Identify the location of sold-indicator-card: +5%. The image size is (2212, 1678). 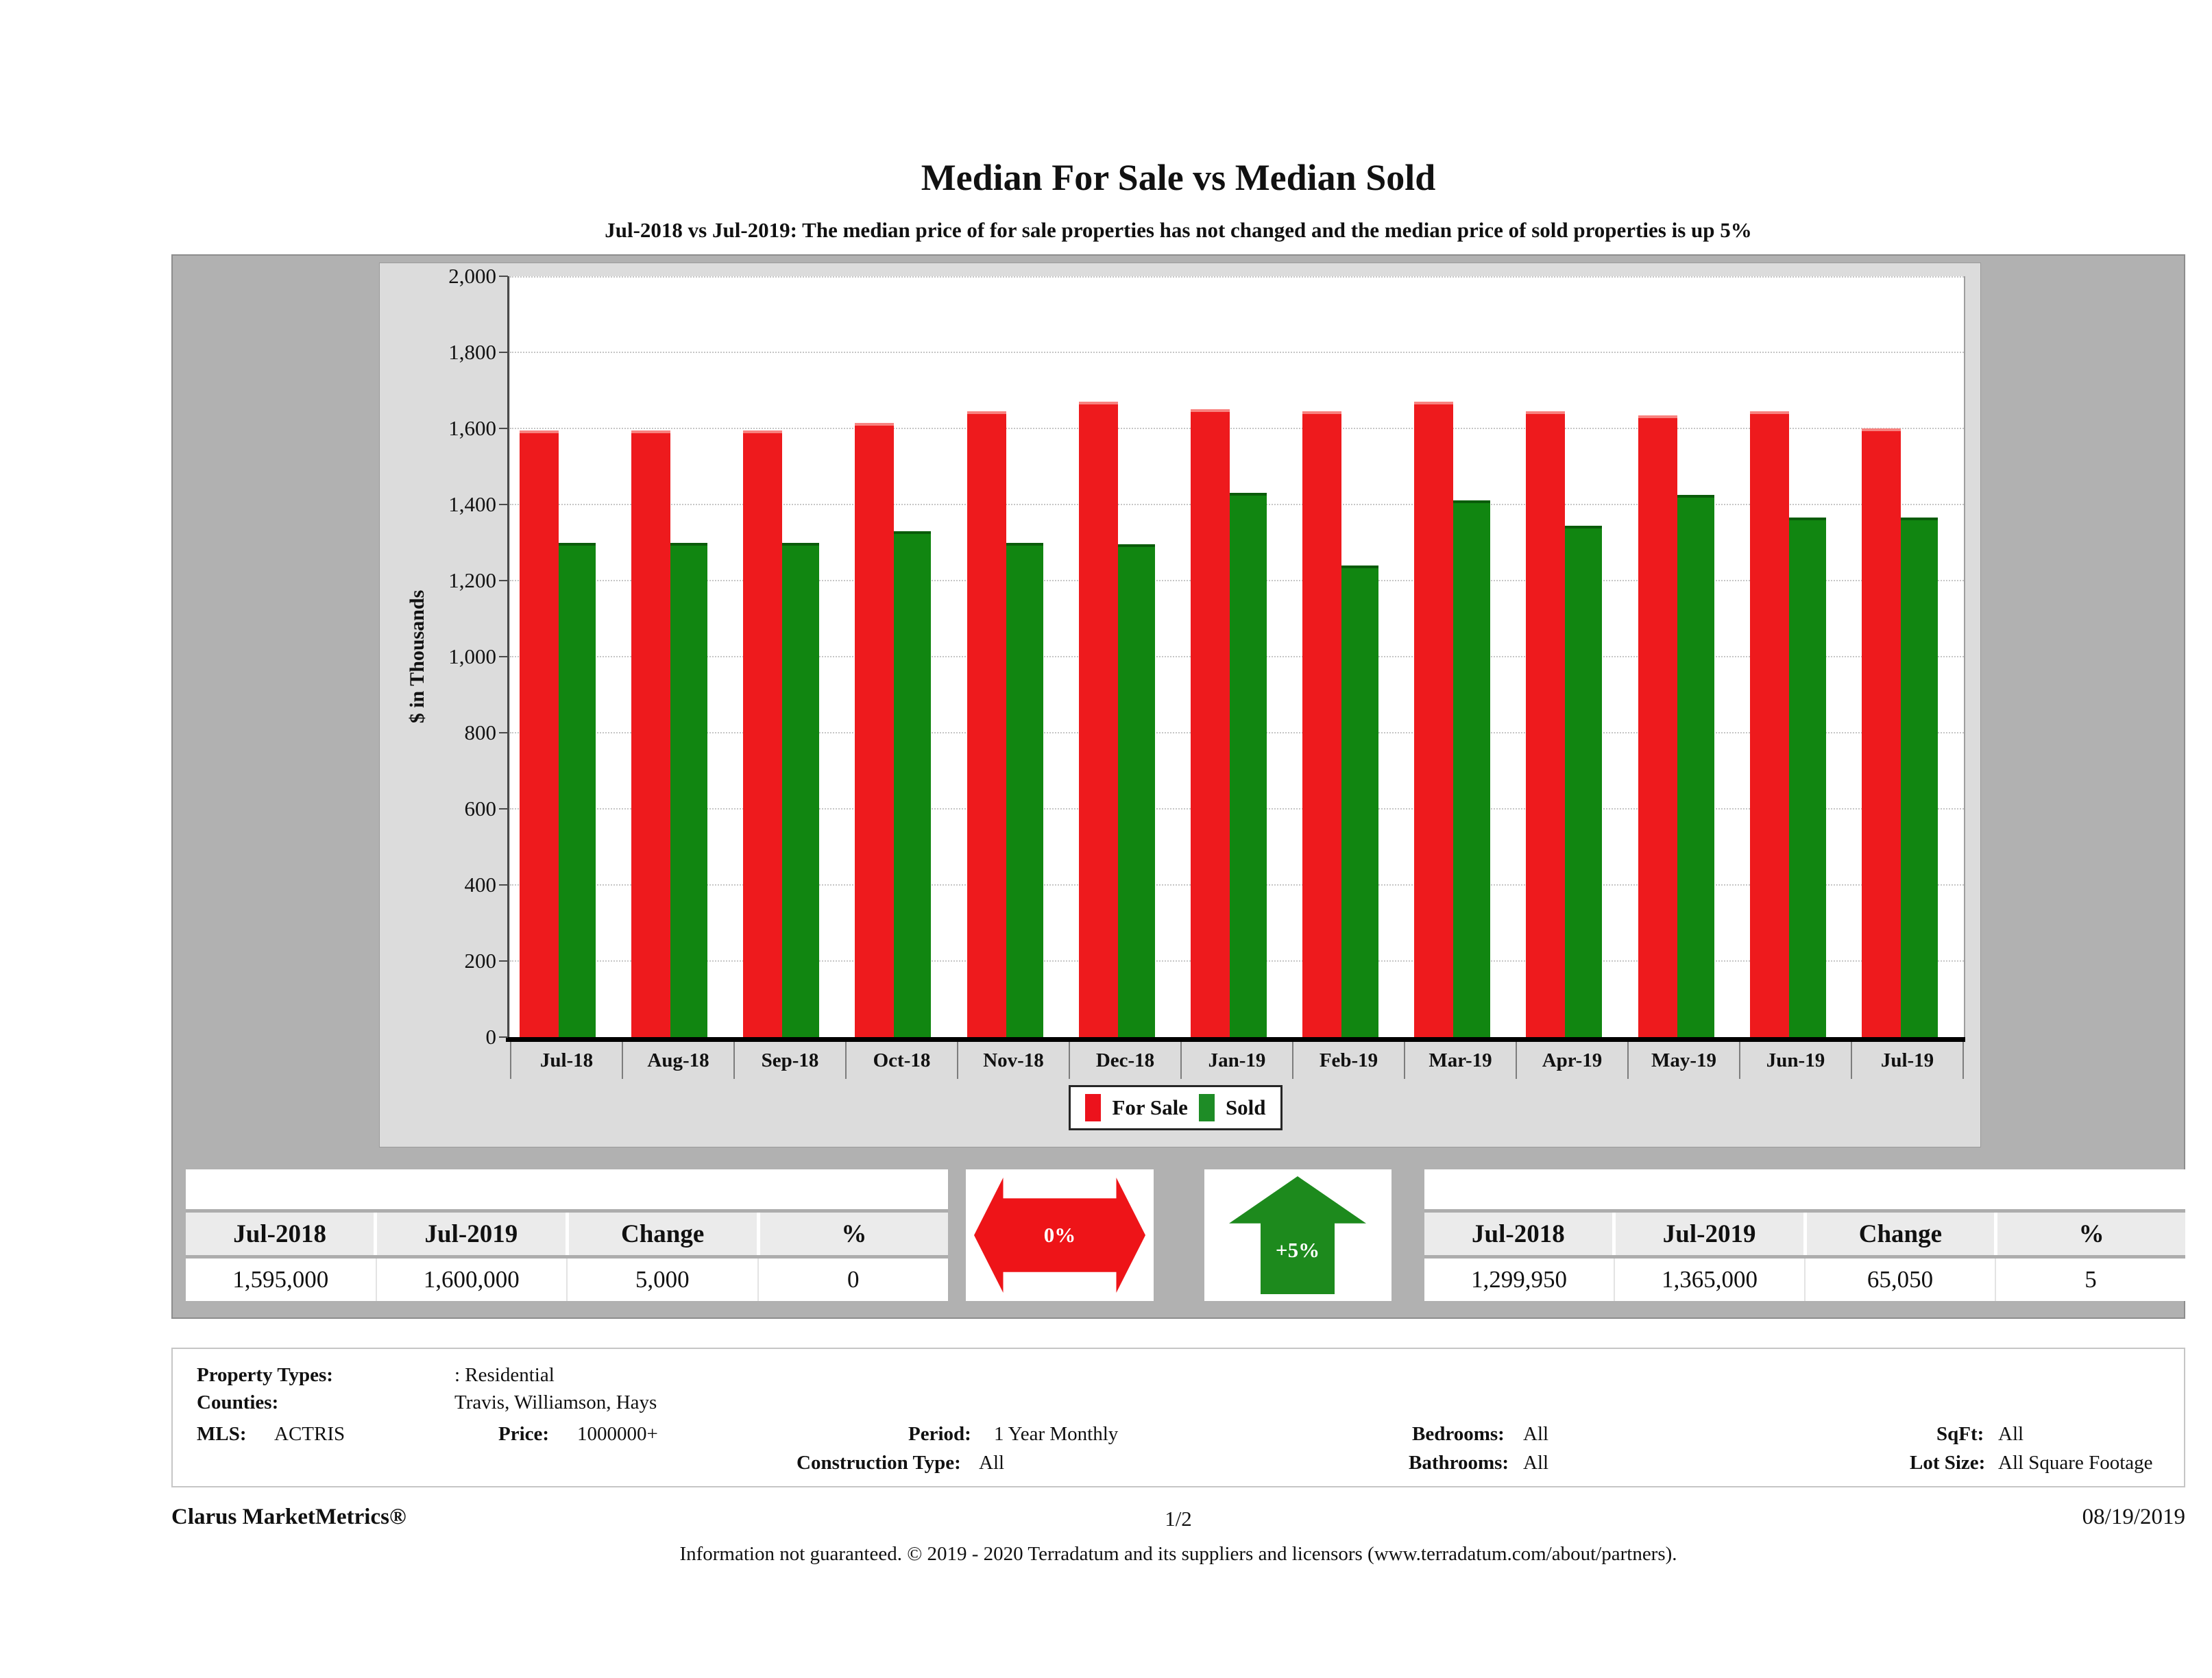
(1297, 1235).